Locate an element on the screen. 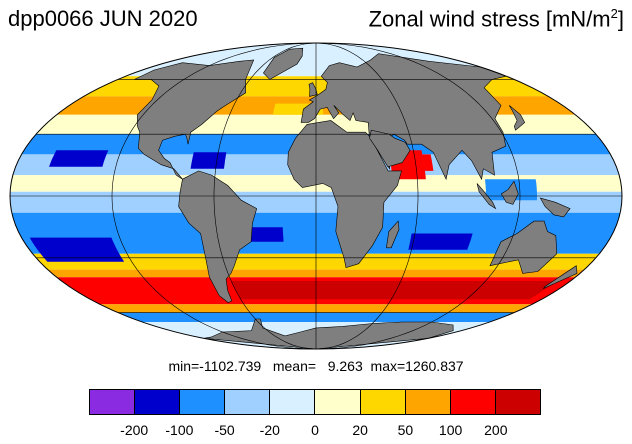  variable-title-close: ] is located at coordinates (620, 19).